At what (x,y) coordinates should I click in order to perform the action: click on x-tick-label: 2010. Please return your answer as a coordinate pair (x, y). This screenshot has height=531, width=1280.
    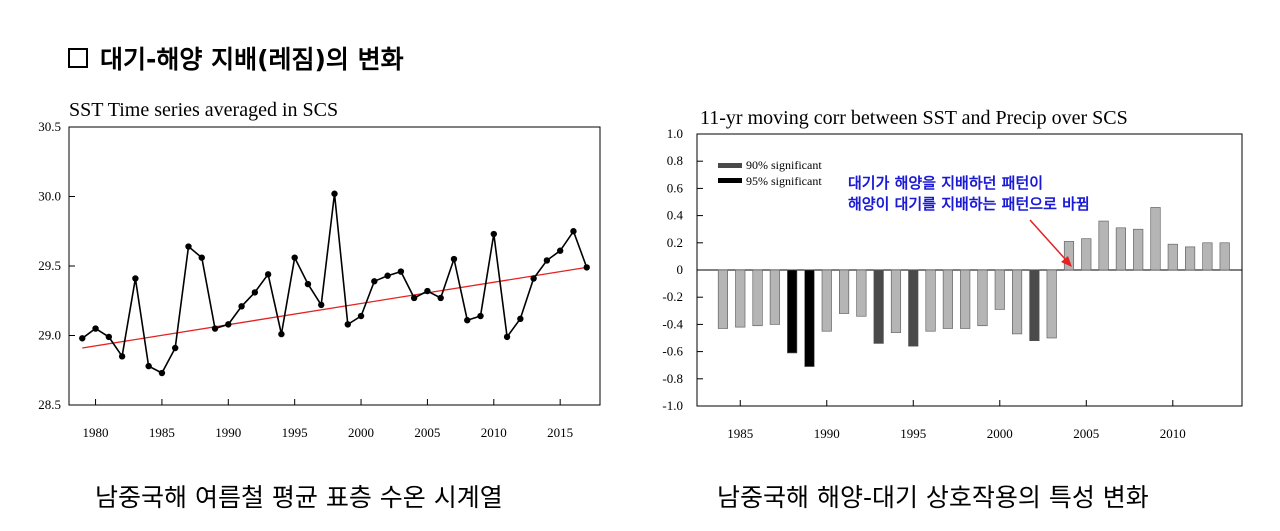
    Looking at the image, I should click on (1173, 433).